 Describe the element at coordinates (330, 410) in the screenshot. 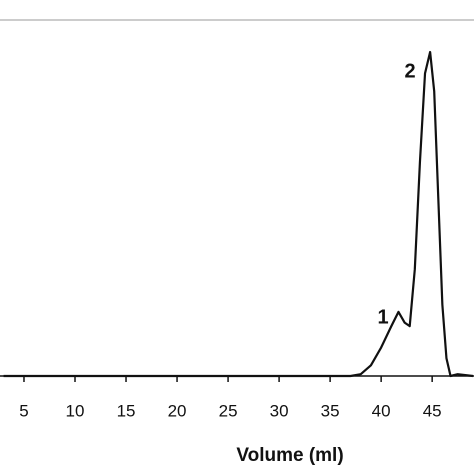

I see `x-tick-label: 35` at that location.